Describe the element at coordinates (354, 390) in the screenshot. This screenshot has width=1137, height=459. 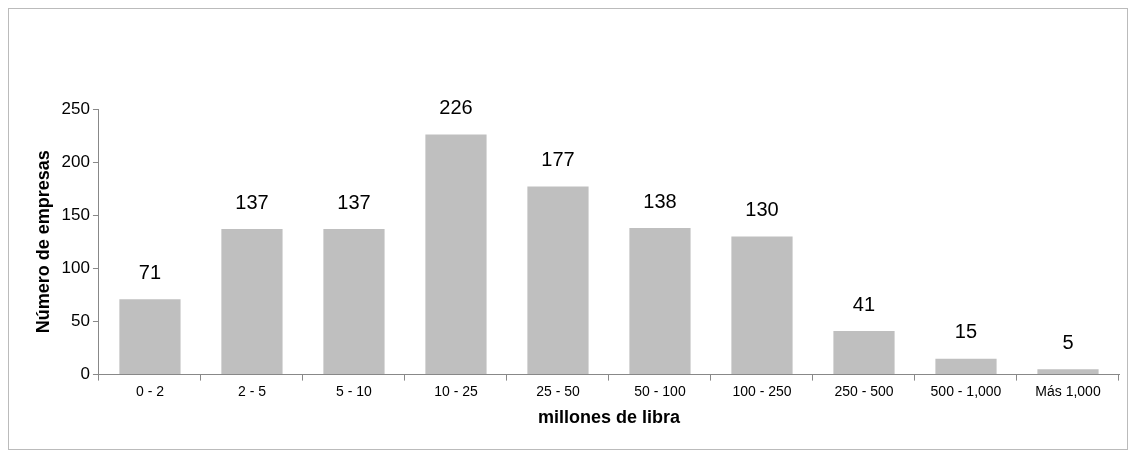
I see `x-tick-label: 5 - 10` at that location.